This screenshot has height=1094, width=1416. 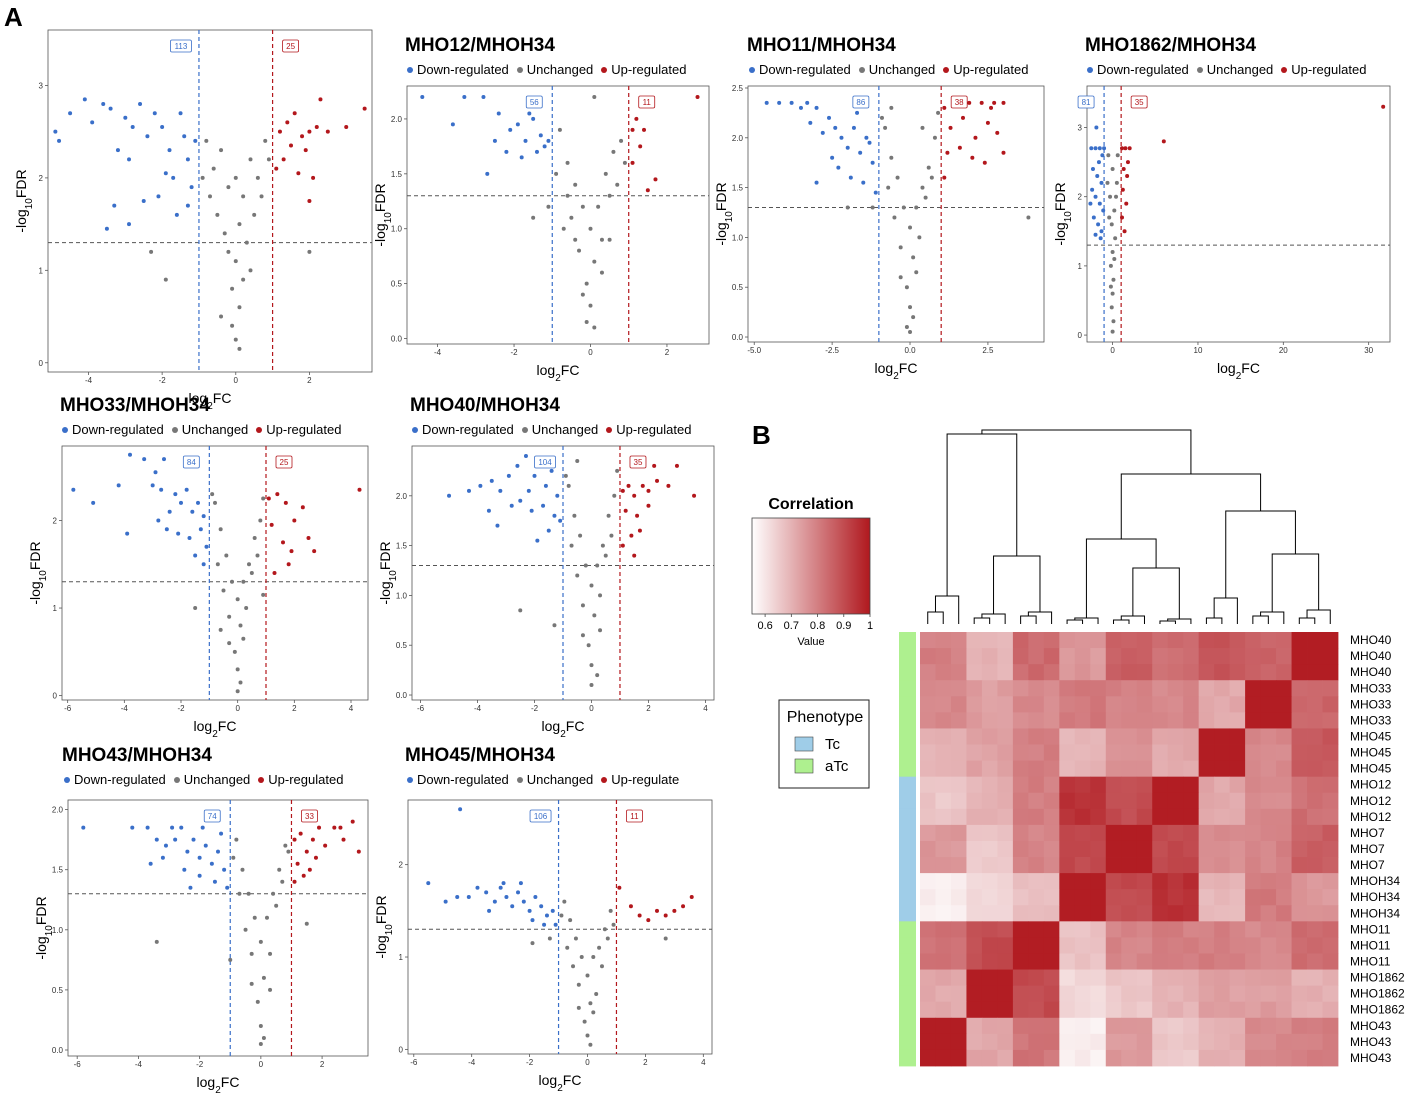 I want to click on legend-unchanged-label: Unchanged, so click(x=215, y=429).